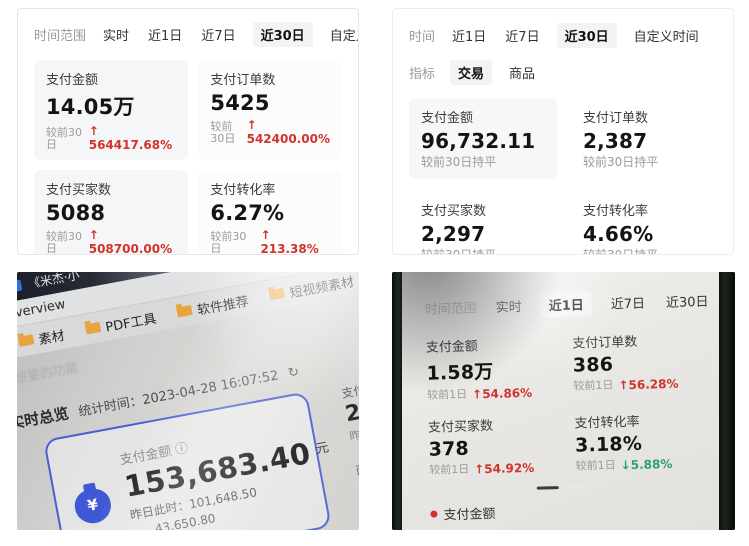 This screenshot has width=749, height=546. What do you see at coordinates (349, 446) in the screenshot?
I see `side-stats: 支付订单数ⓘ 2,051 昨日全天：1,9 商品访客数 76,8 昨日全` at bounding box center [349, 446].